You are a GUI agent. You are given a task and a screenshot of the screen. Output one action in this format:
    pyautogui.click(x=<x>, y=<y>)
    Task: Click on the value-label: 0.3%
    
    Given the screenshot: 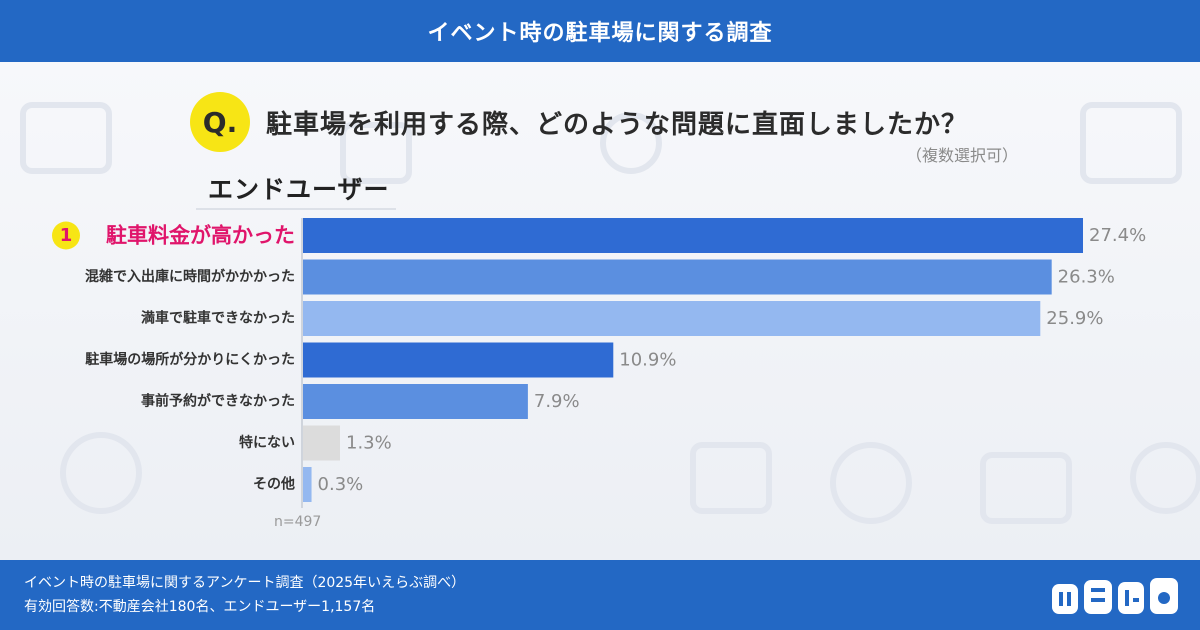 What is the action you would take?
    pyautogui.click(x=341, y=484)
    